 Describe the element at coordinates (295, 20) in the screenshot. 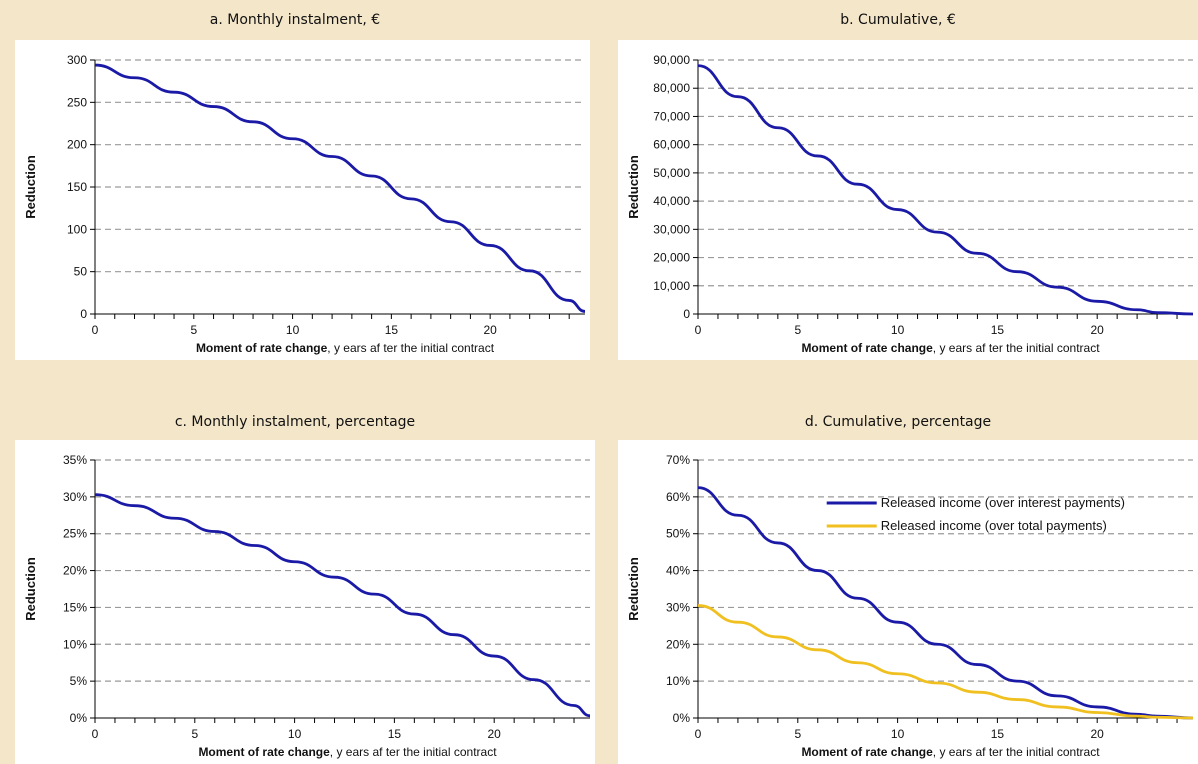

I see `chart-title-a: a. Monthly instalment, €` at that location.